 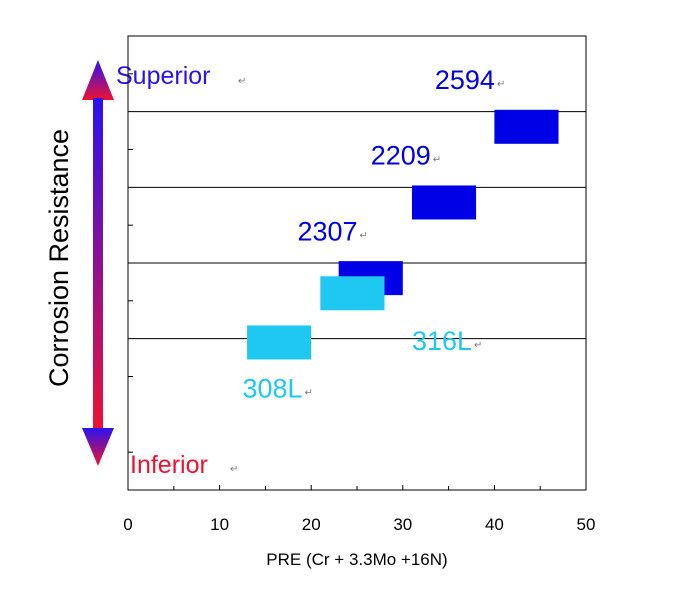 I want to click on x-tick-label: 50, so click(x=586, y=524).